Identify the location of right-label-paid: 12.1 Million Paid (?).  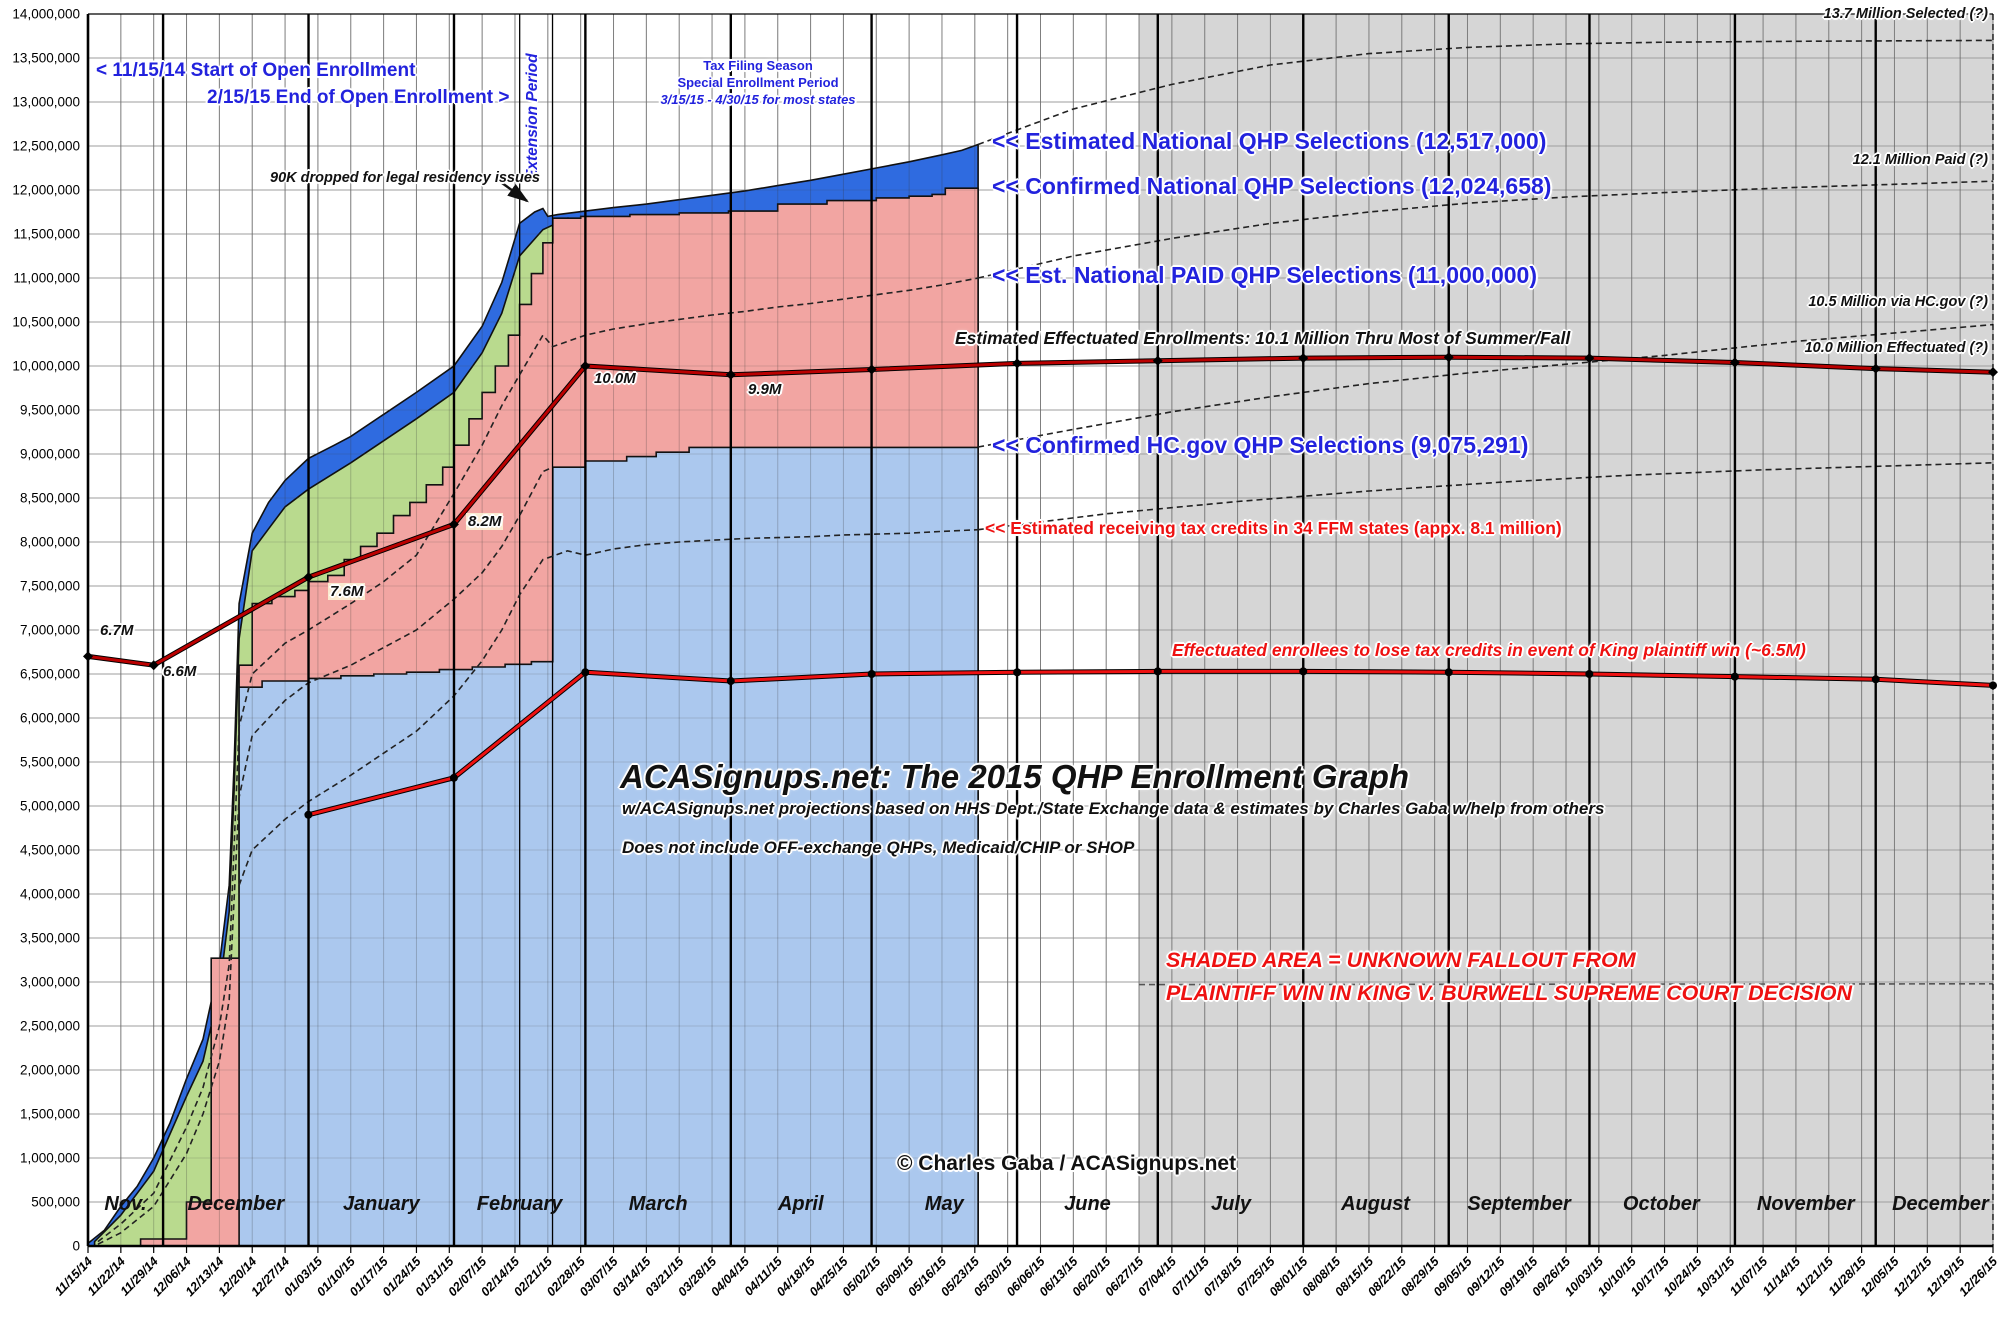
(1920, 160).